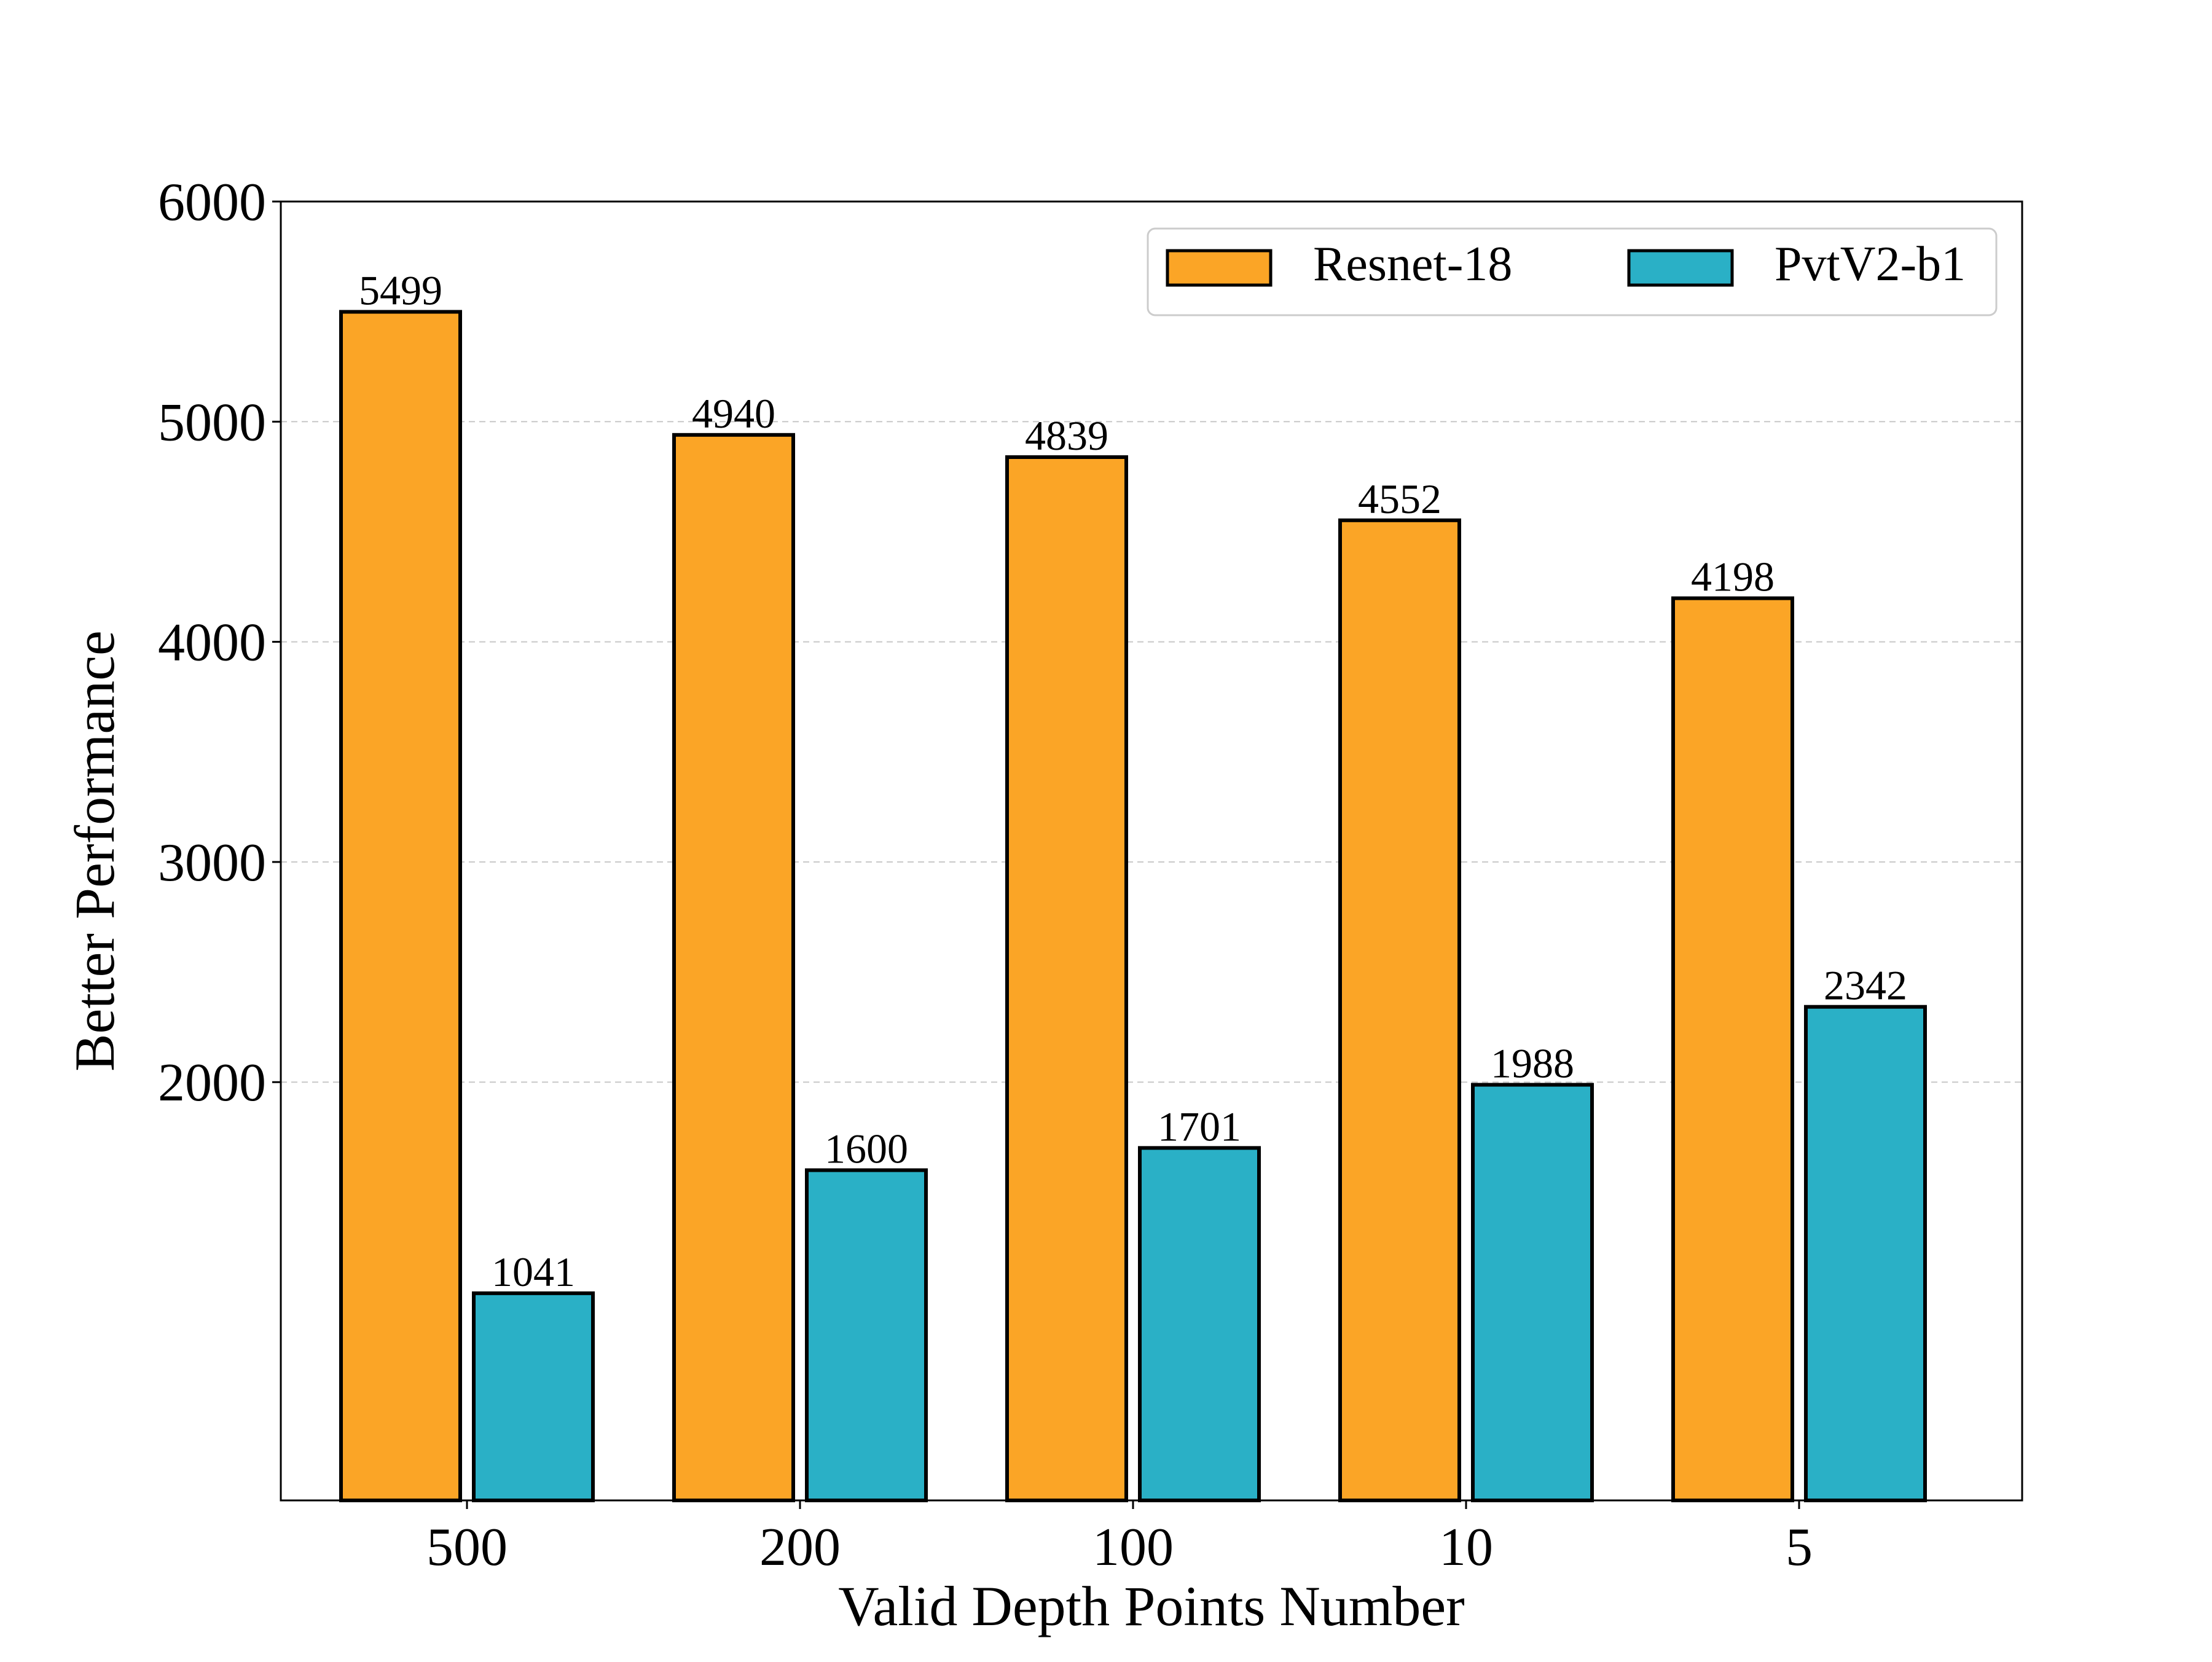  What do you see at coordinates (1133, 1547) in the screenshot?
I see `x-tick-label-100: 100` at bounding box center [1133, 1547].